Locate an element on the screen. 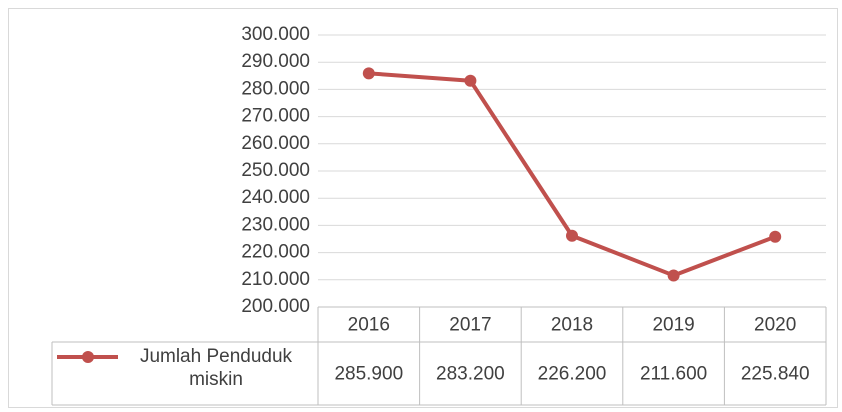 The image size is (842, 412). y-tick-label: 290.000 is located at coordinates (275, 61).